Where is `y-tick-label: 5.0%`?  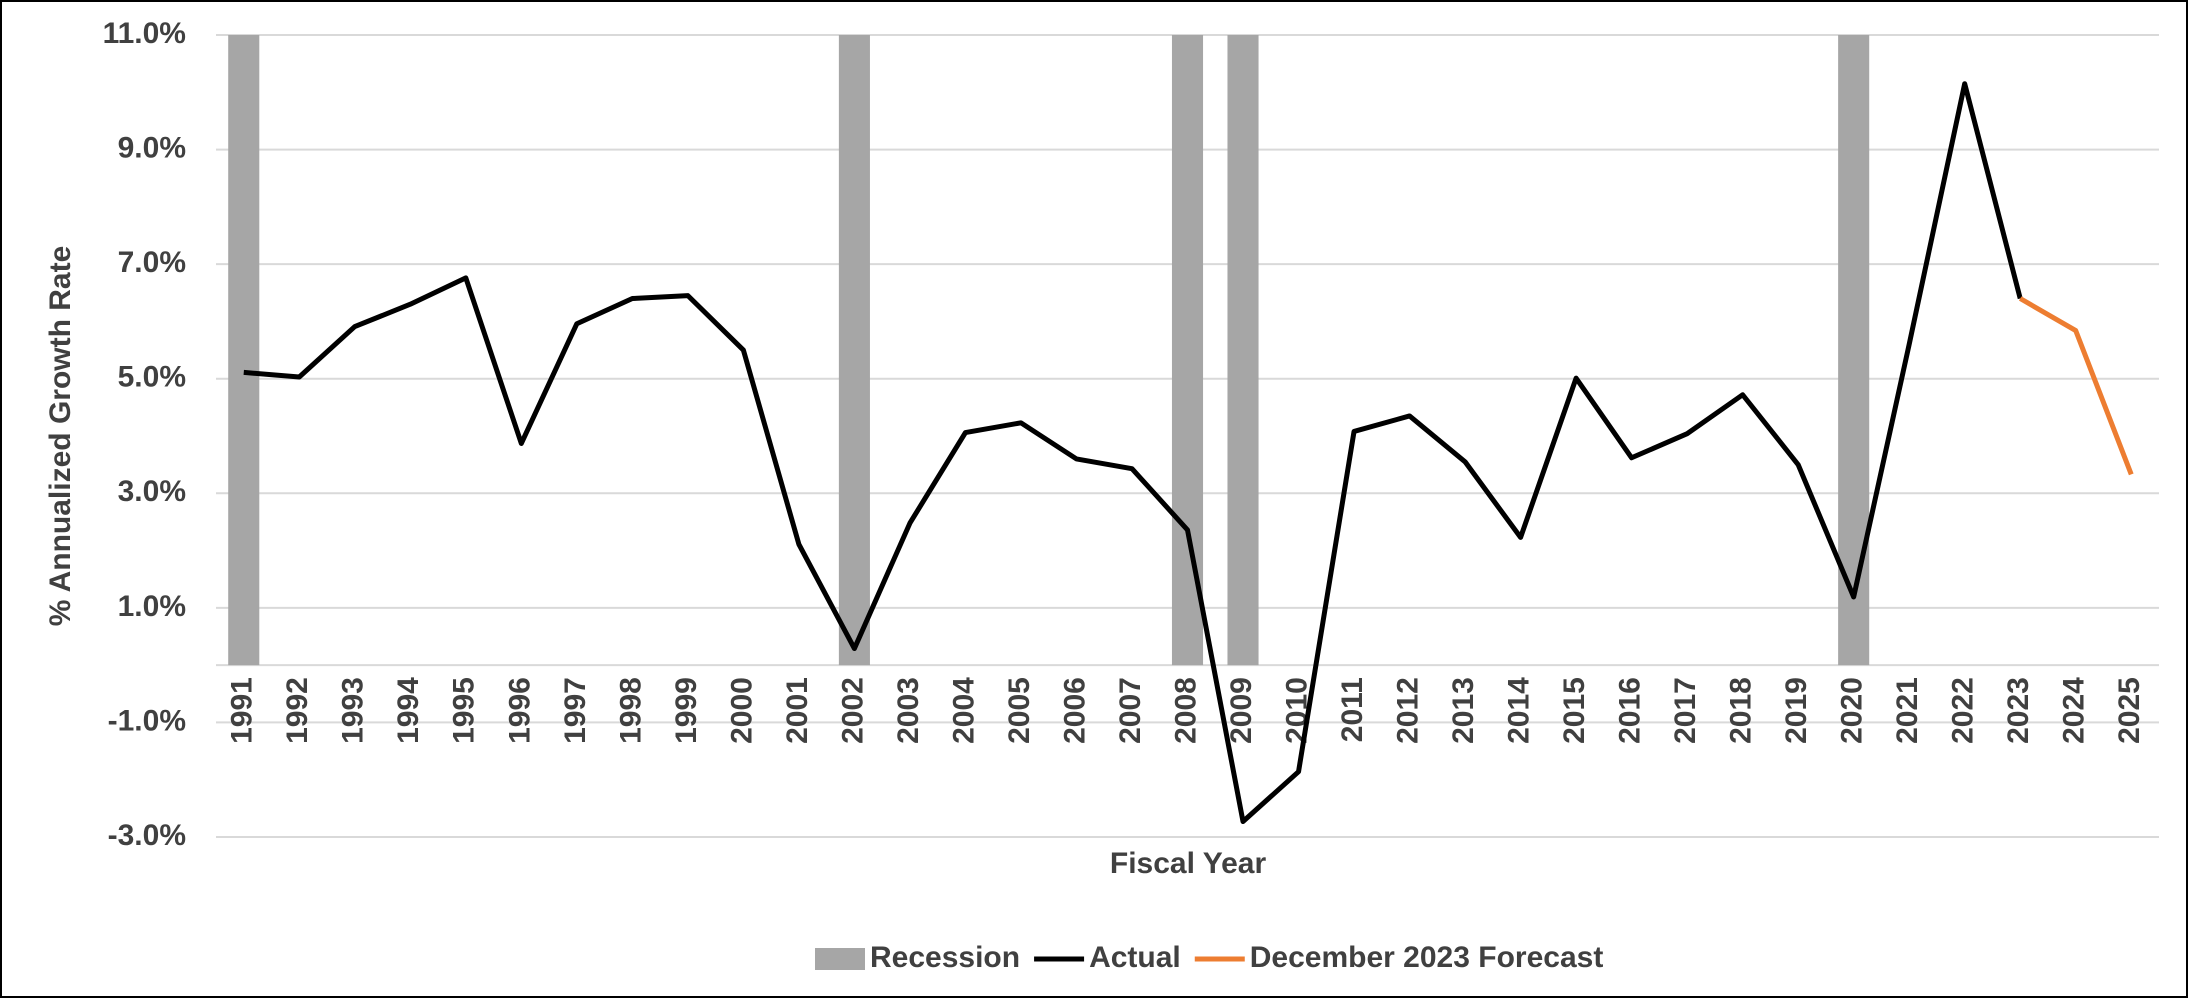
y-tick-label: 5.0% is located at coordinates (152, 377).